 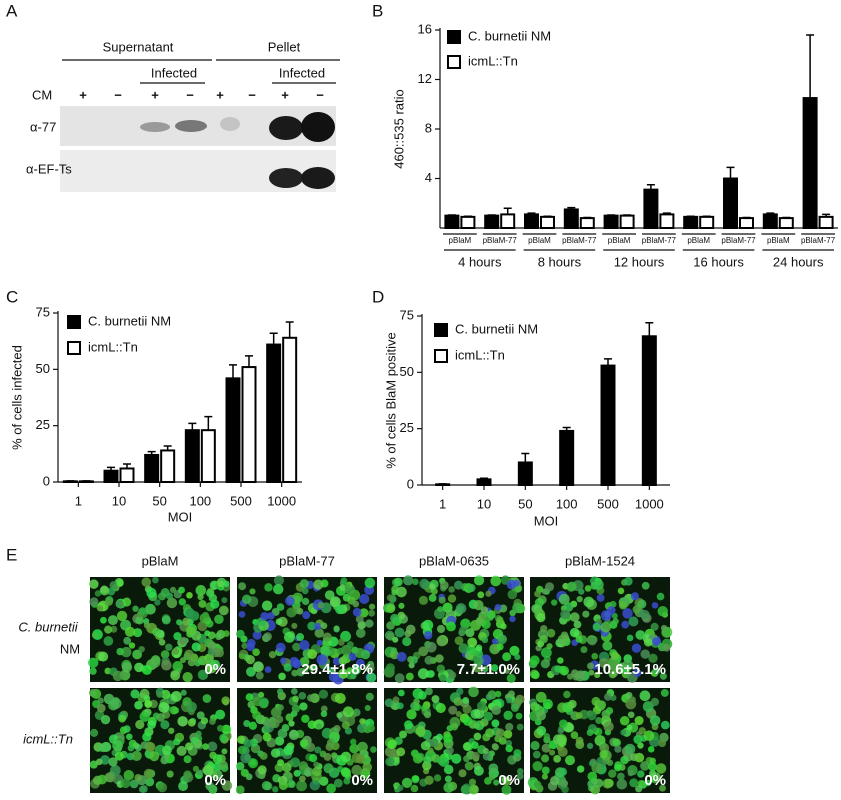 What do you see at coordinates (649, 503) in the screenshot?
I see `x-tick-label: 1000` at bounding box center [649, 503].